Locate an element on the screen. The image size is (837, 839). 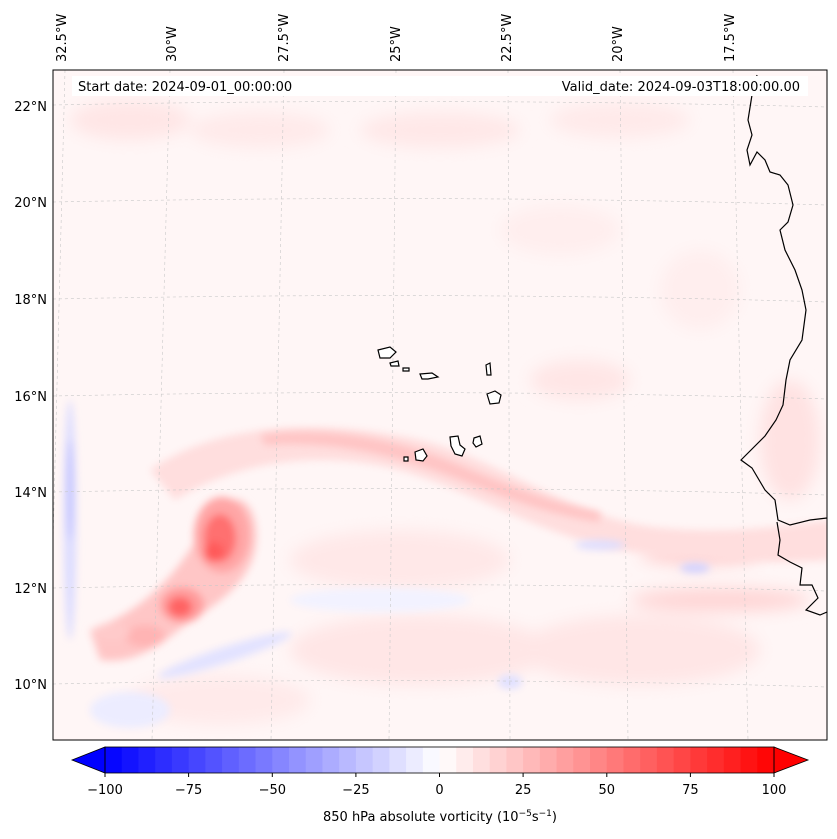
coastline-cape-verde is located at coordinates (439, 404).